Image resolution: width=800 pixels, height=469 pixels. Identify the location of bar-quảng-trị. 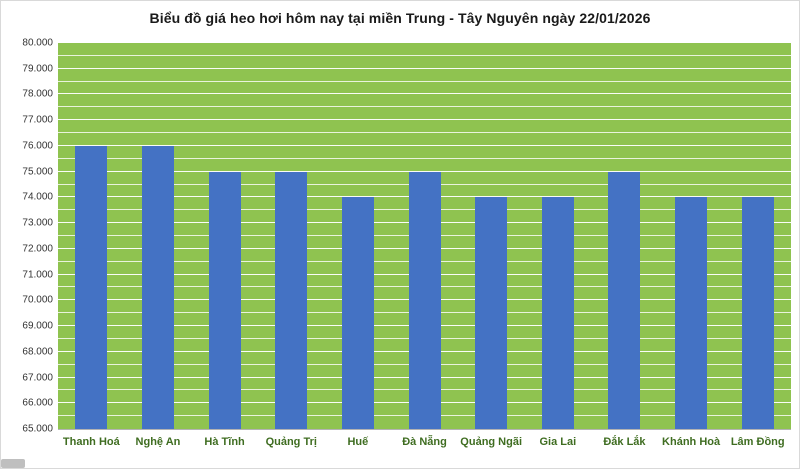
(291, 300).